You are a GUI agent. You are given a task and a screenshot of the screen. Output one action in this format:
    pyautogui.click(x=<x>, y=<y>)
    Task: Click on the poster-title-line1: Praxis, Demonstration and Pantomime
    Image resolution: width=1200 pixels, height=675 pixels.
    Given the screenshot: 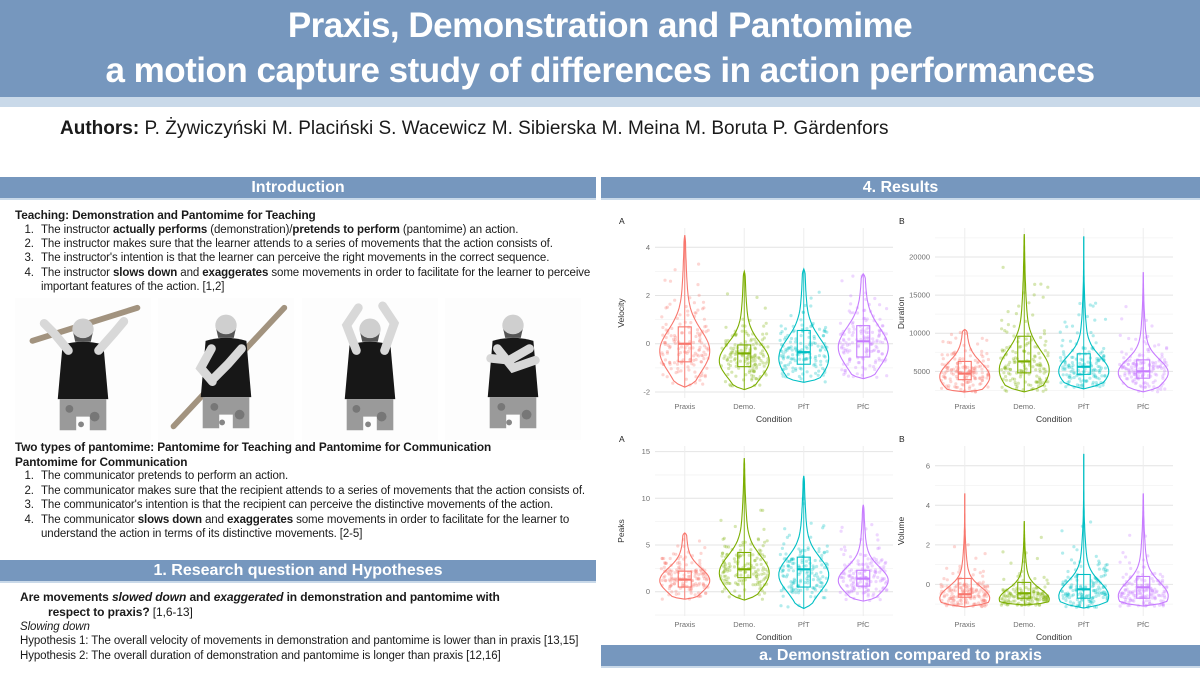 What is the action you would take?
    pyautogui.click(x=600, y=25)
    